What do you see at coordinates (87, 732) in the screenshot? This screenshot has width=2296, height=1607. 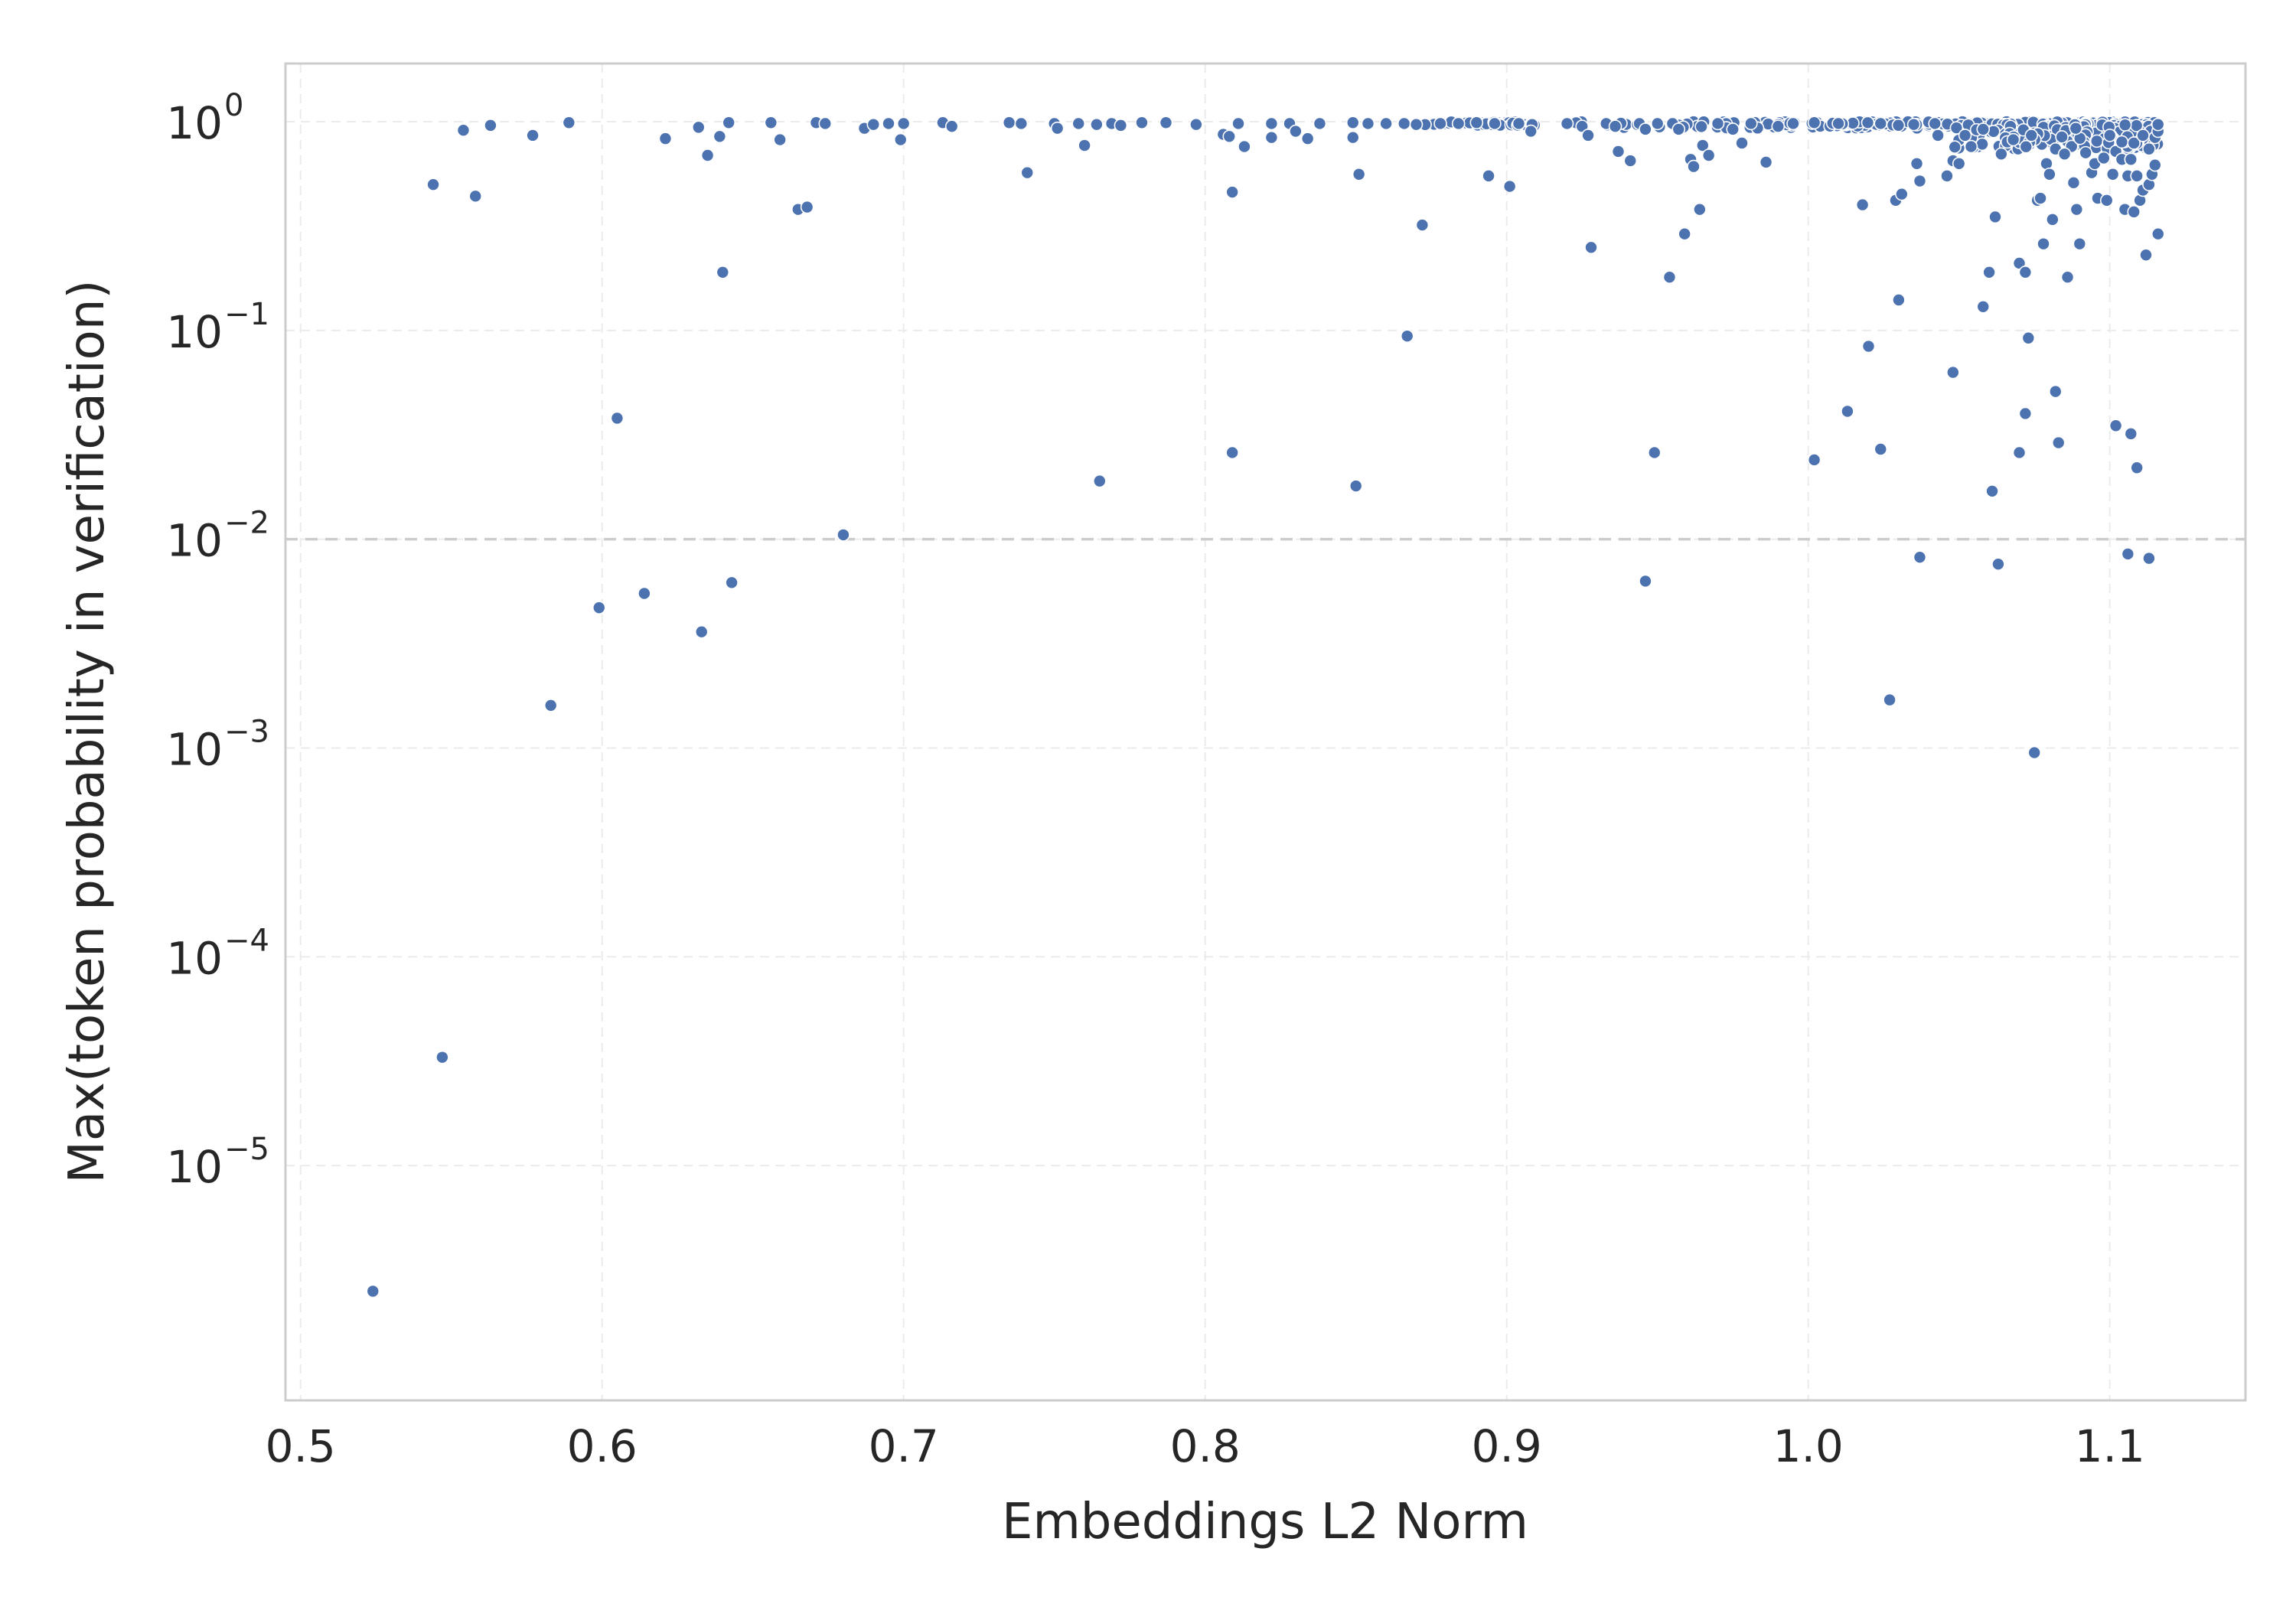 I see `y-axis-label: Max(token probability in verification)` at bounding box center [87, 732].